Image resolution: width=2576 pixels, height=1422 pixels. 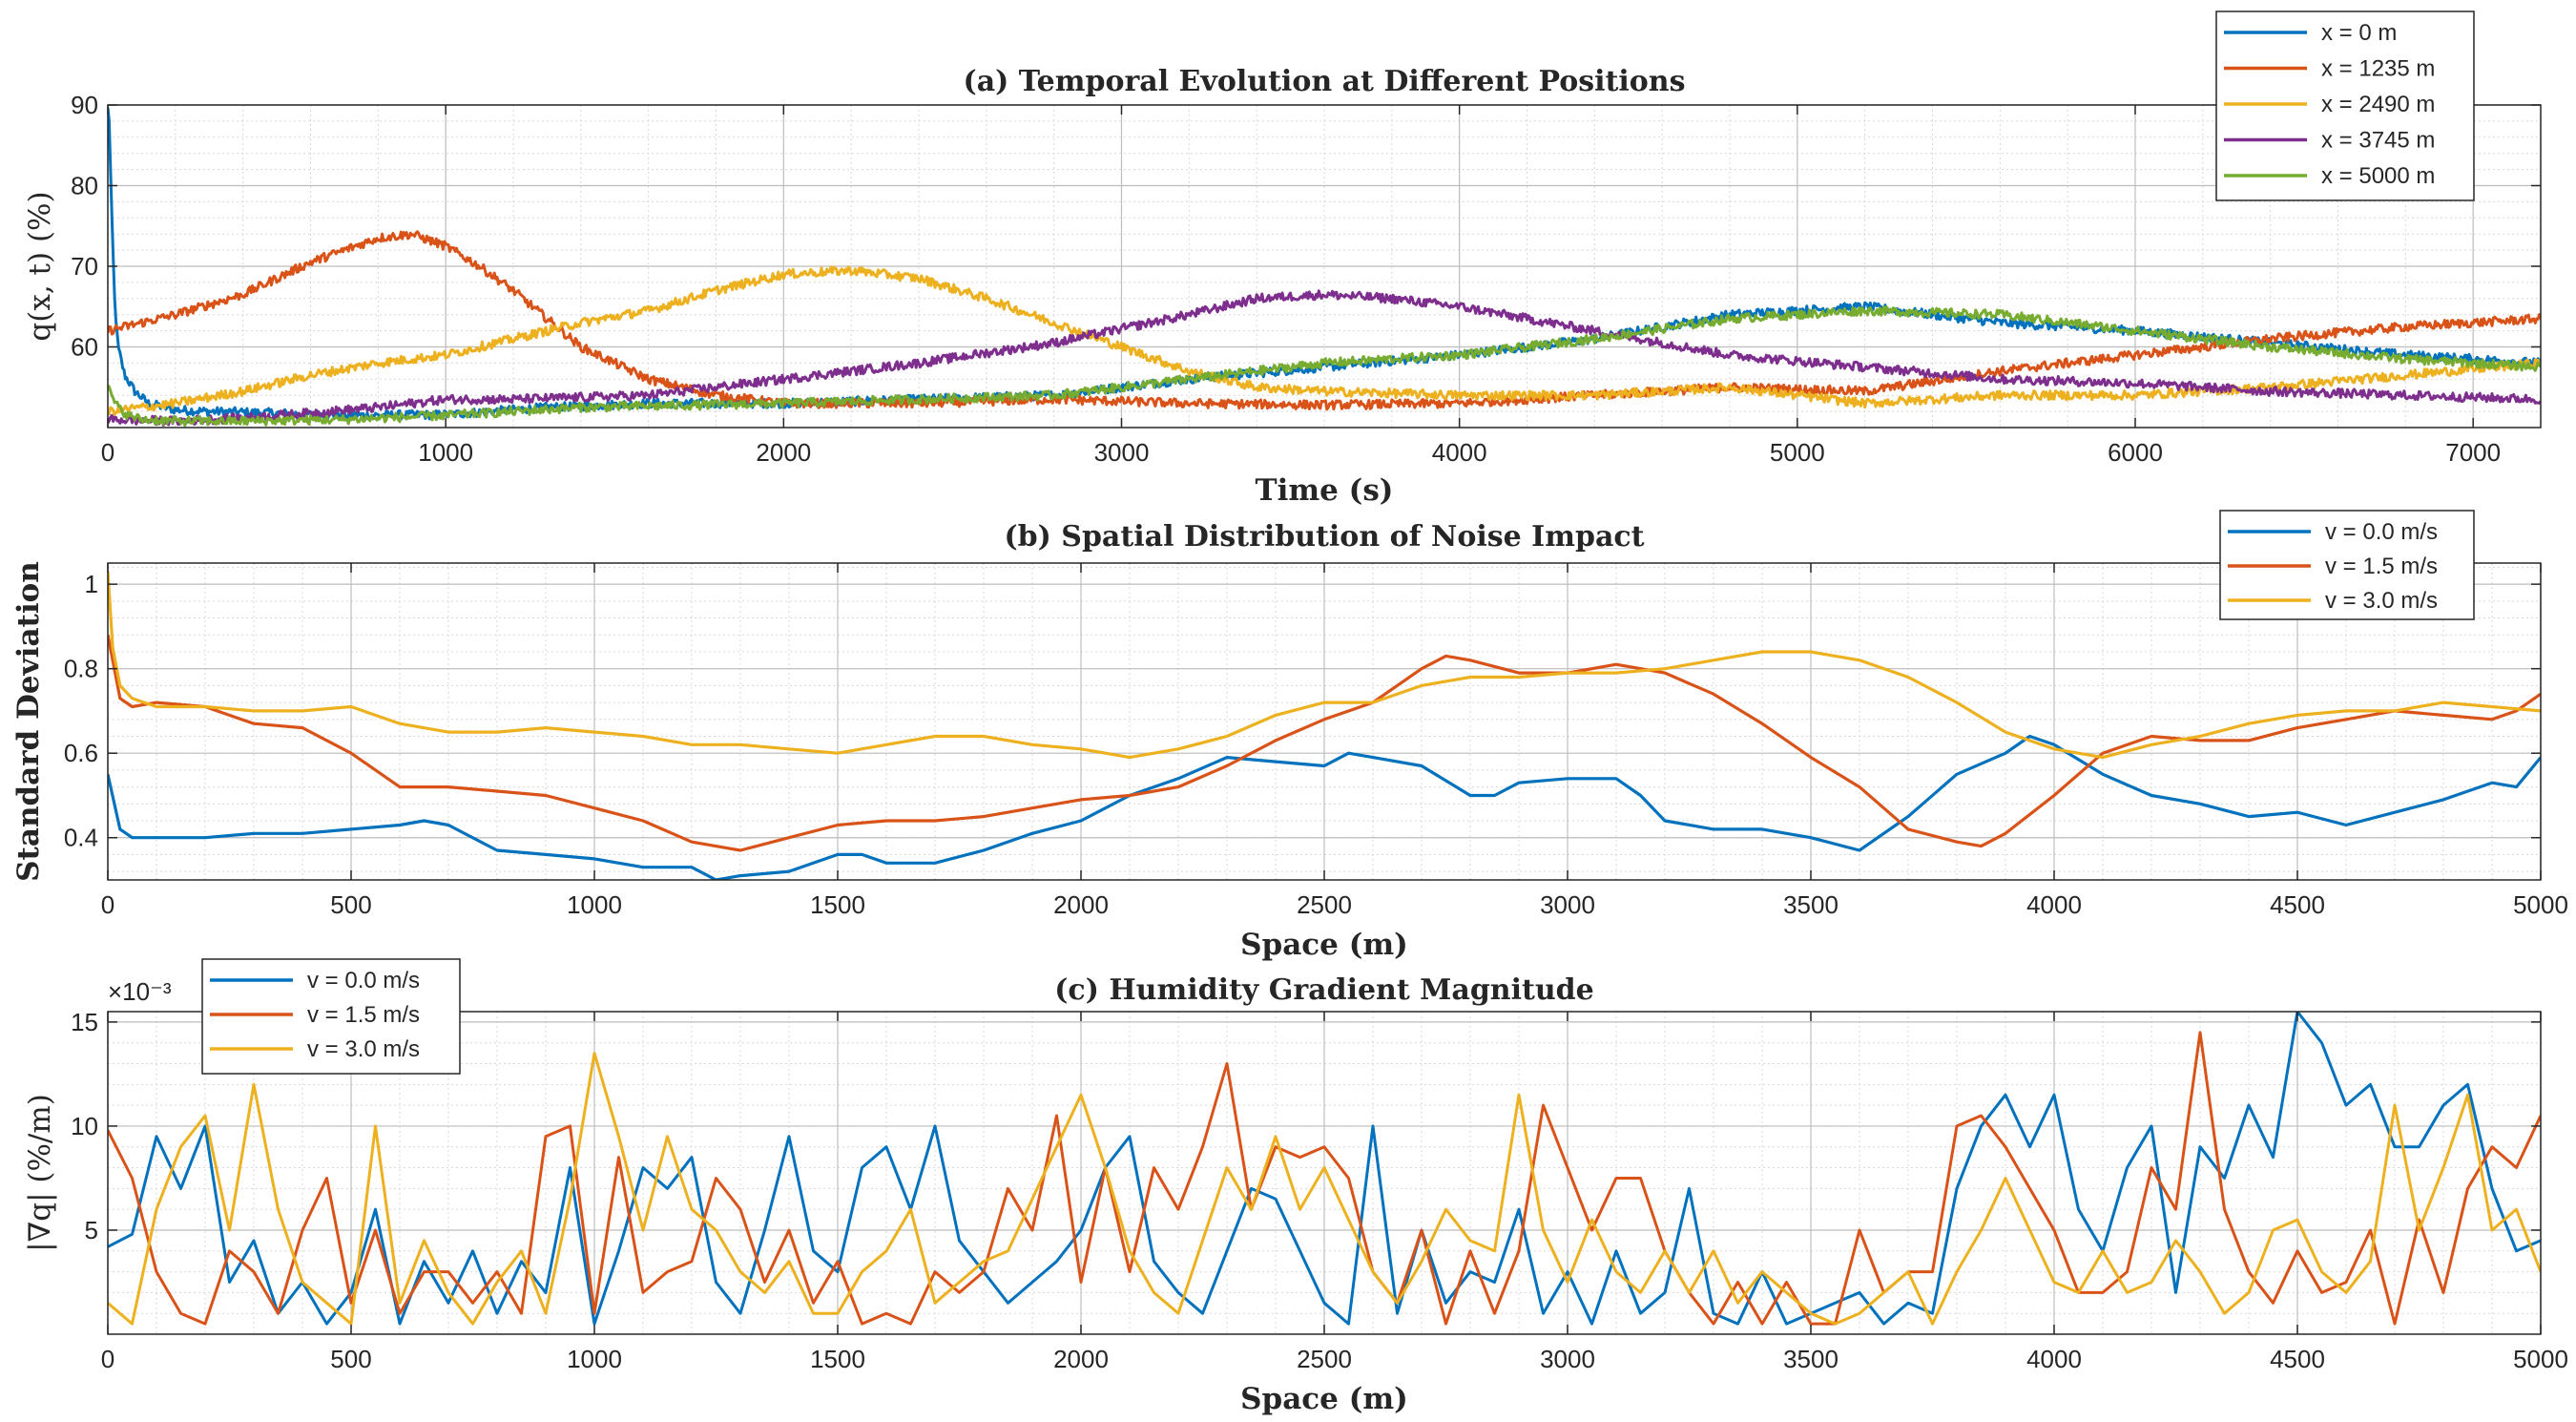 I want to click on y-tick-label: 0.4, so click(x=81, y=838).